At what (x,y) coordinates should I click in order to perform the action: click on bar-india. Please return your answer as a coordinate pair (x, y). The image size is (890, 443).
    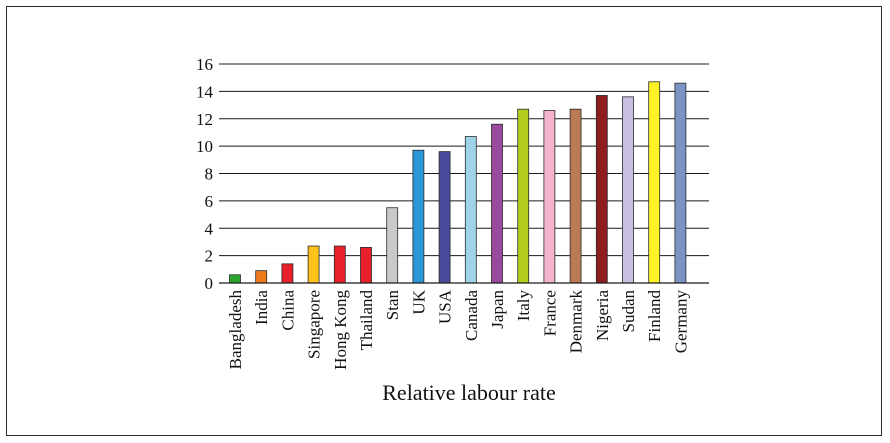
    Looking at the image, I should click on (261, 277).